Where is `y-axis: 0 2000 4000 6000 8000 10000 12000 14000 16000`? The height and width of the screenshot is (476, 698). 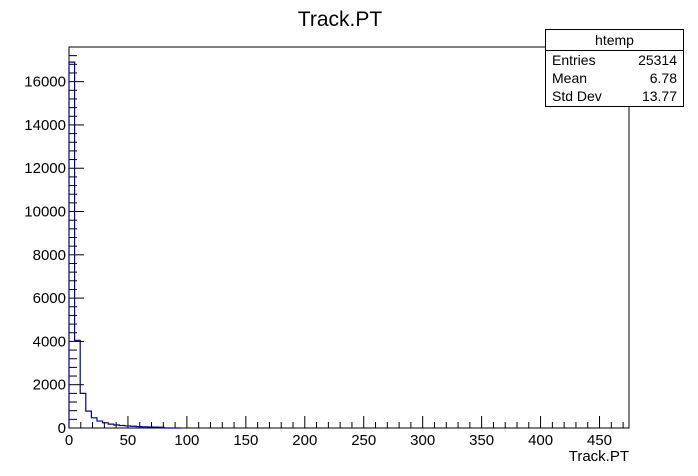
y-axis: 0 2000 4000 6000 8000 10000 12000 14000 16000 is located at coordinates (54, 241).